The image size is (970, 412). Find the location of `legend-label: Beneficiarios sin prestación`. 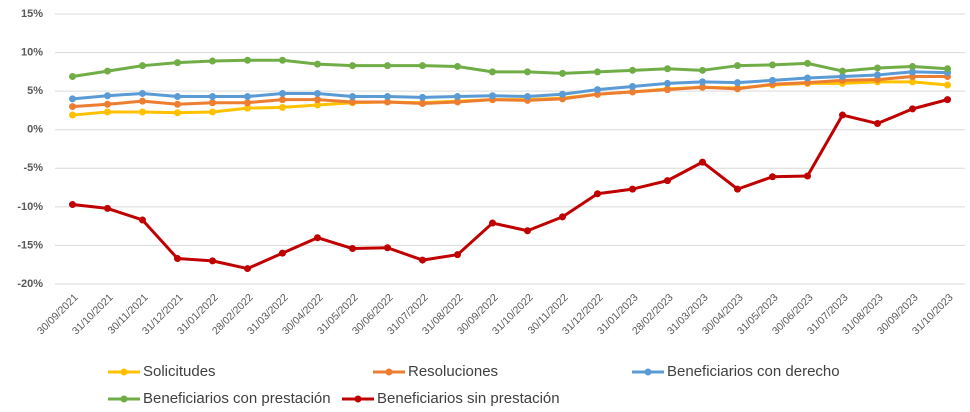

legend-label: Beneficiarios sin prestación is located at coordinates (468, 398).